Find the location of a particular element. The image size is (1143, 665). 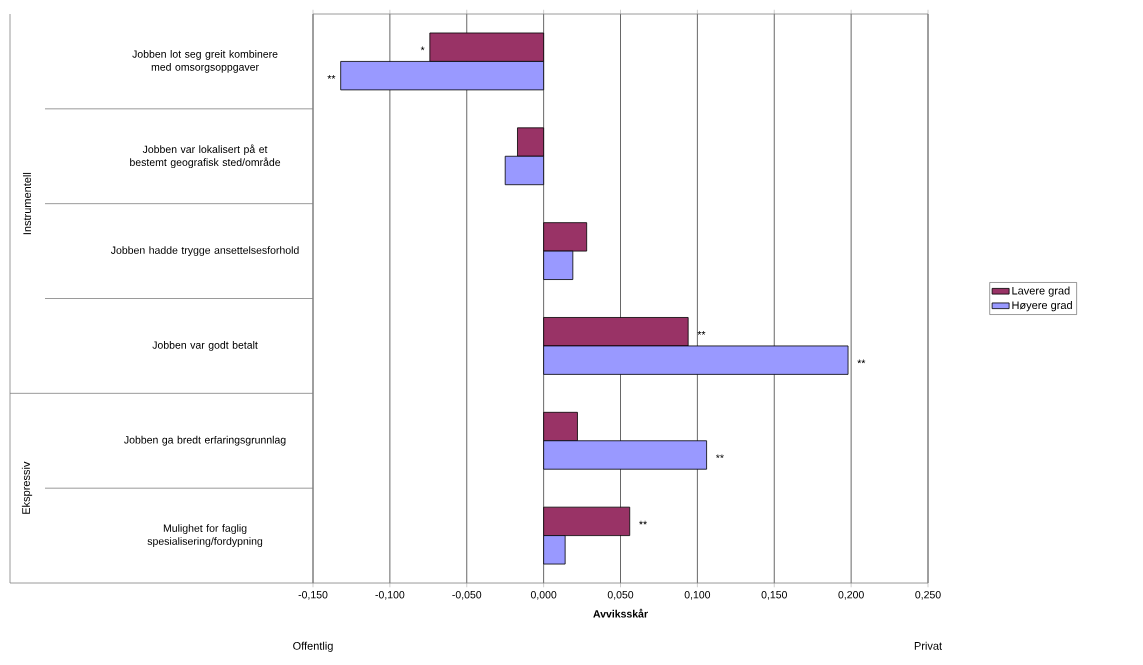

legend-label: Høyere grad is located at coordinates (1042, 306).